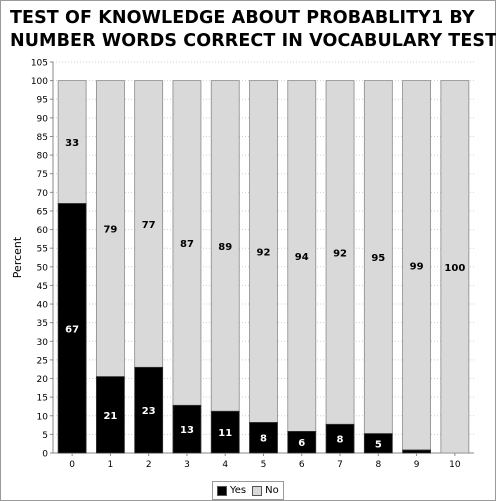  Describe the element at coordinates (417, 465) in the screenshot. I see `x-tick-label: 9` at that location.